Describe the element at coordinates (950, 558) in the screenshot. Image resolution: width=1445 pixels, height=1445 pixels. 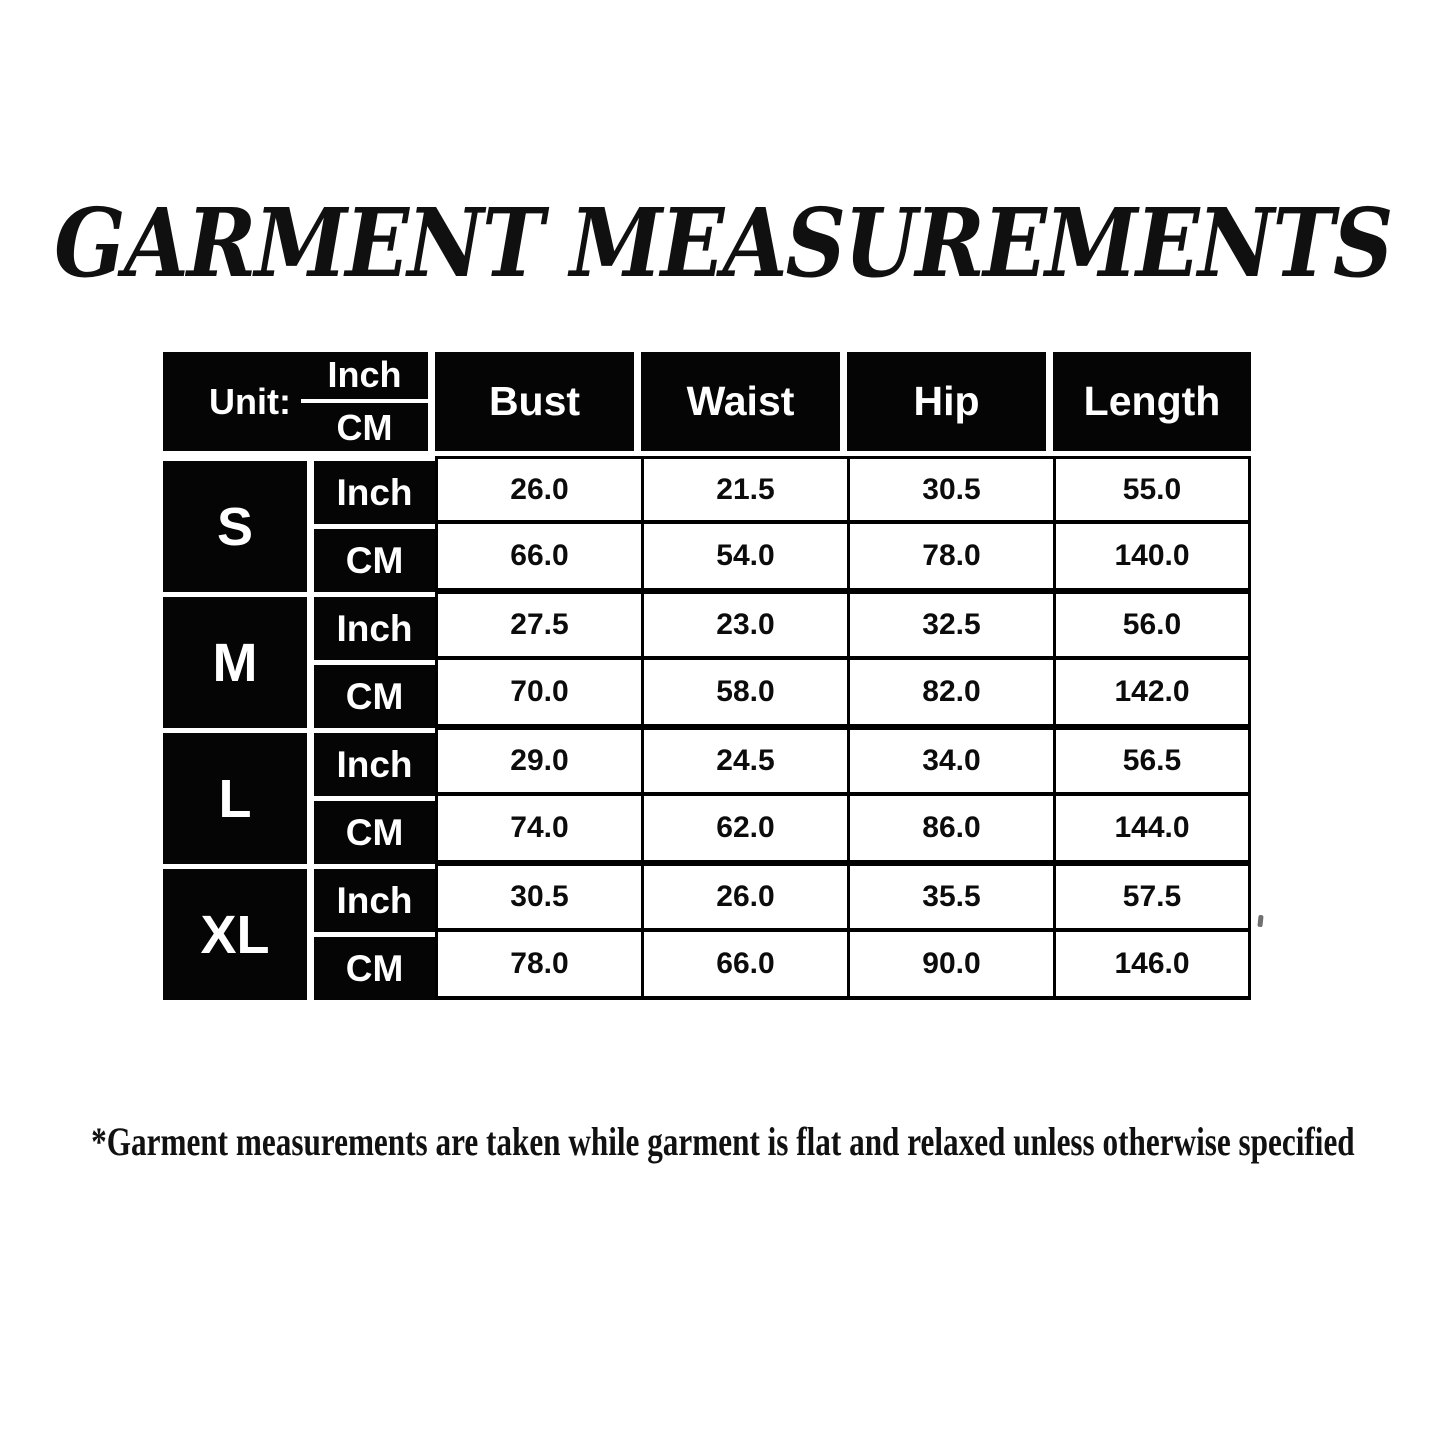
I see `hip-value: 78.0` at that location.